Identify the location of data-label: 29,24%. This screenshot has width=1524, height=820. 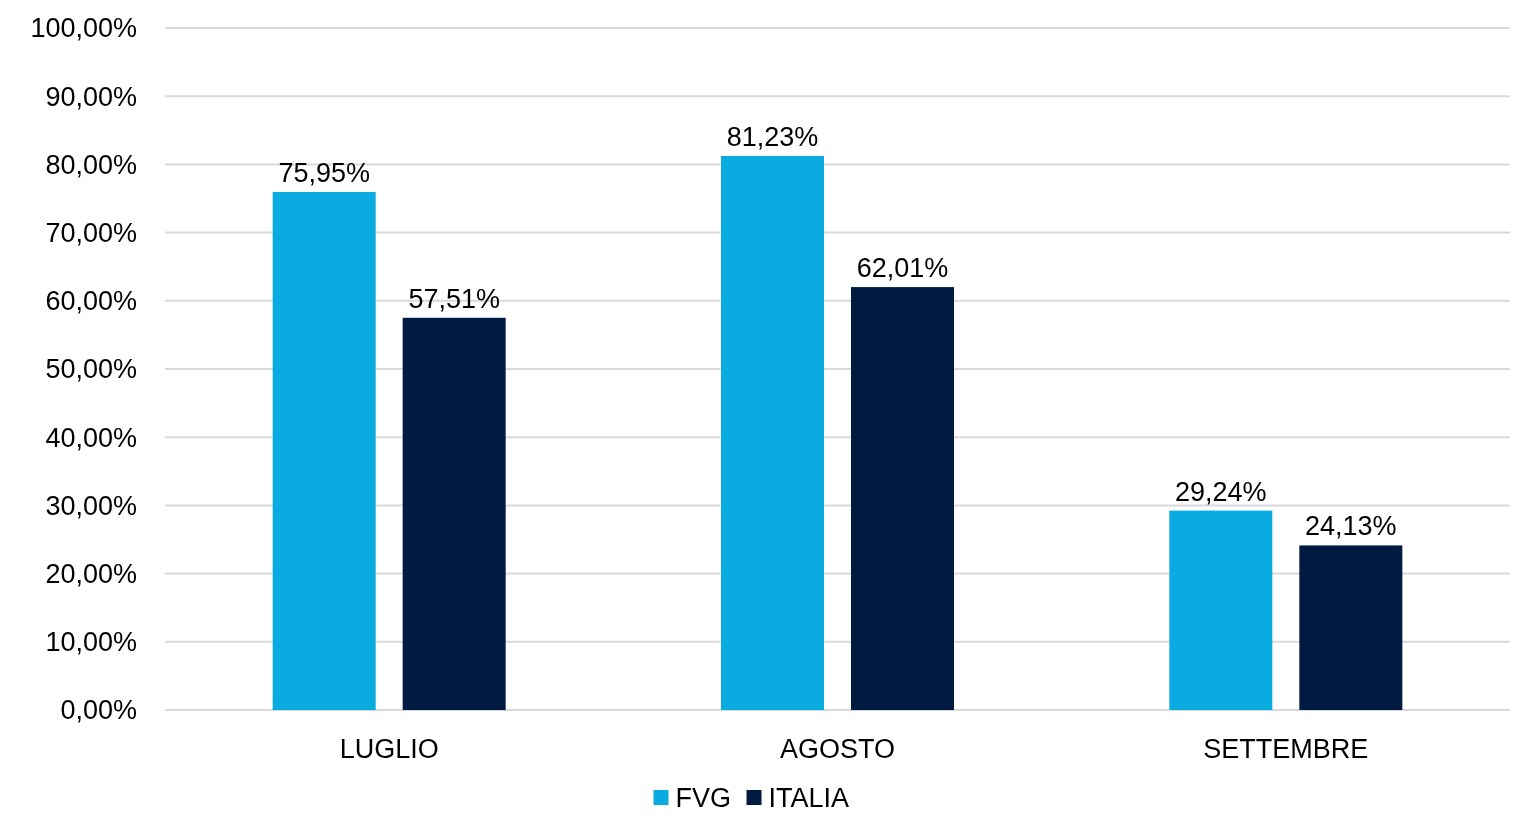
(1221, 491).